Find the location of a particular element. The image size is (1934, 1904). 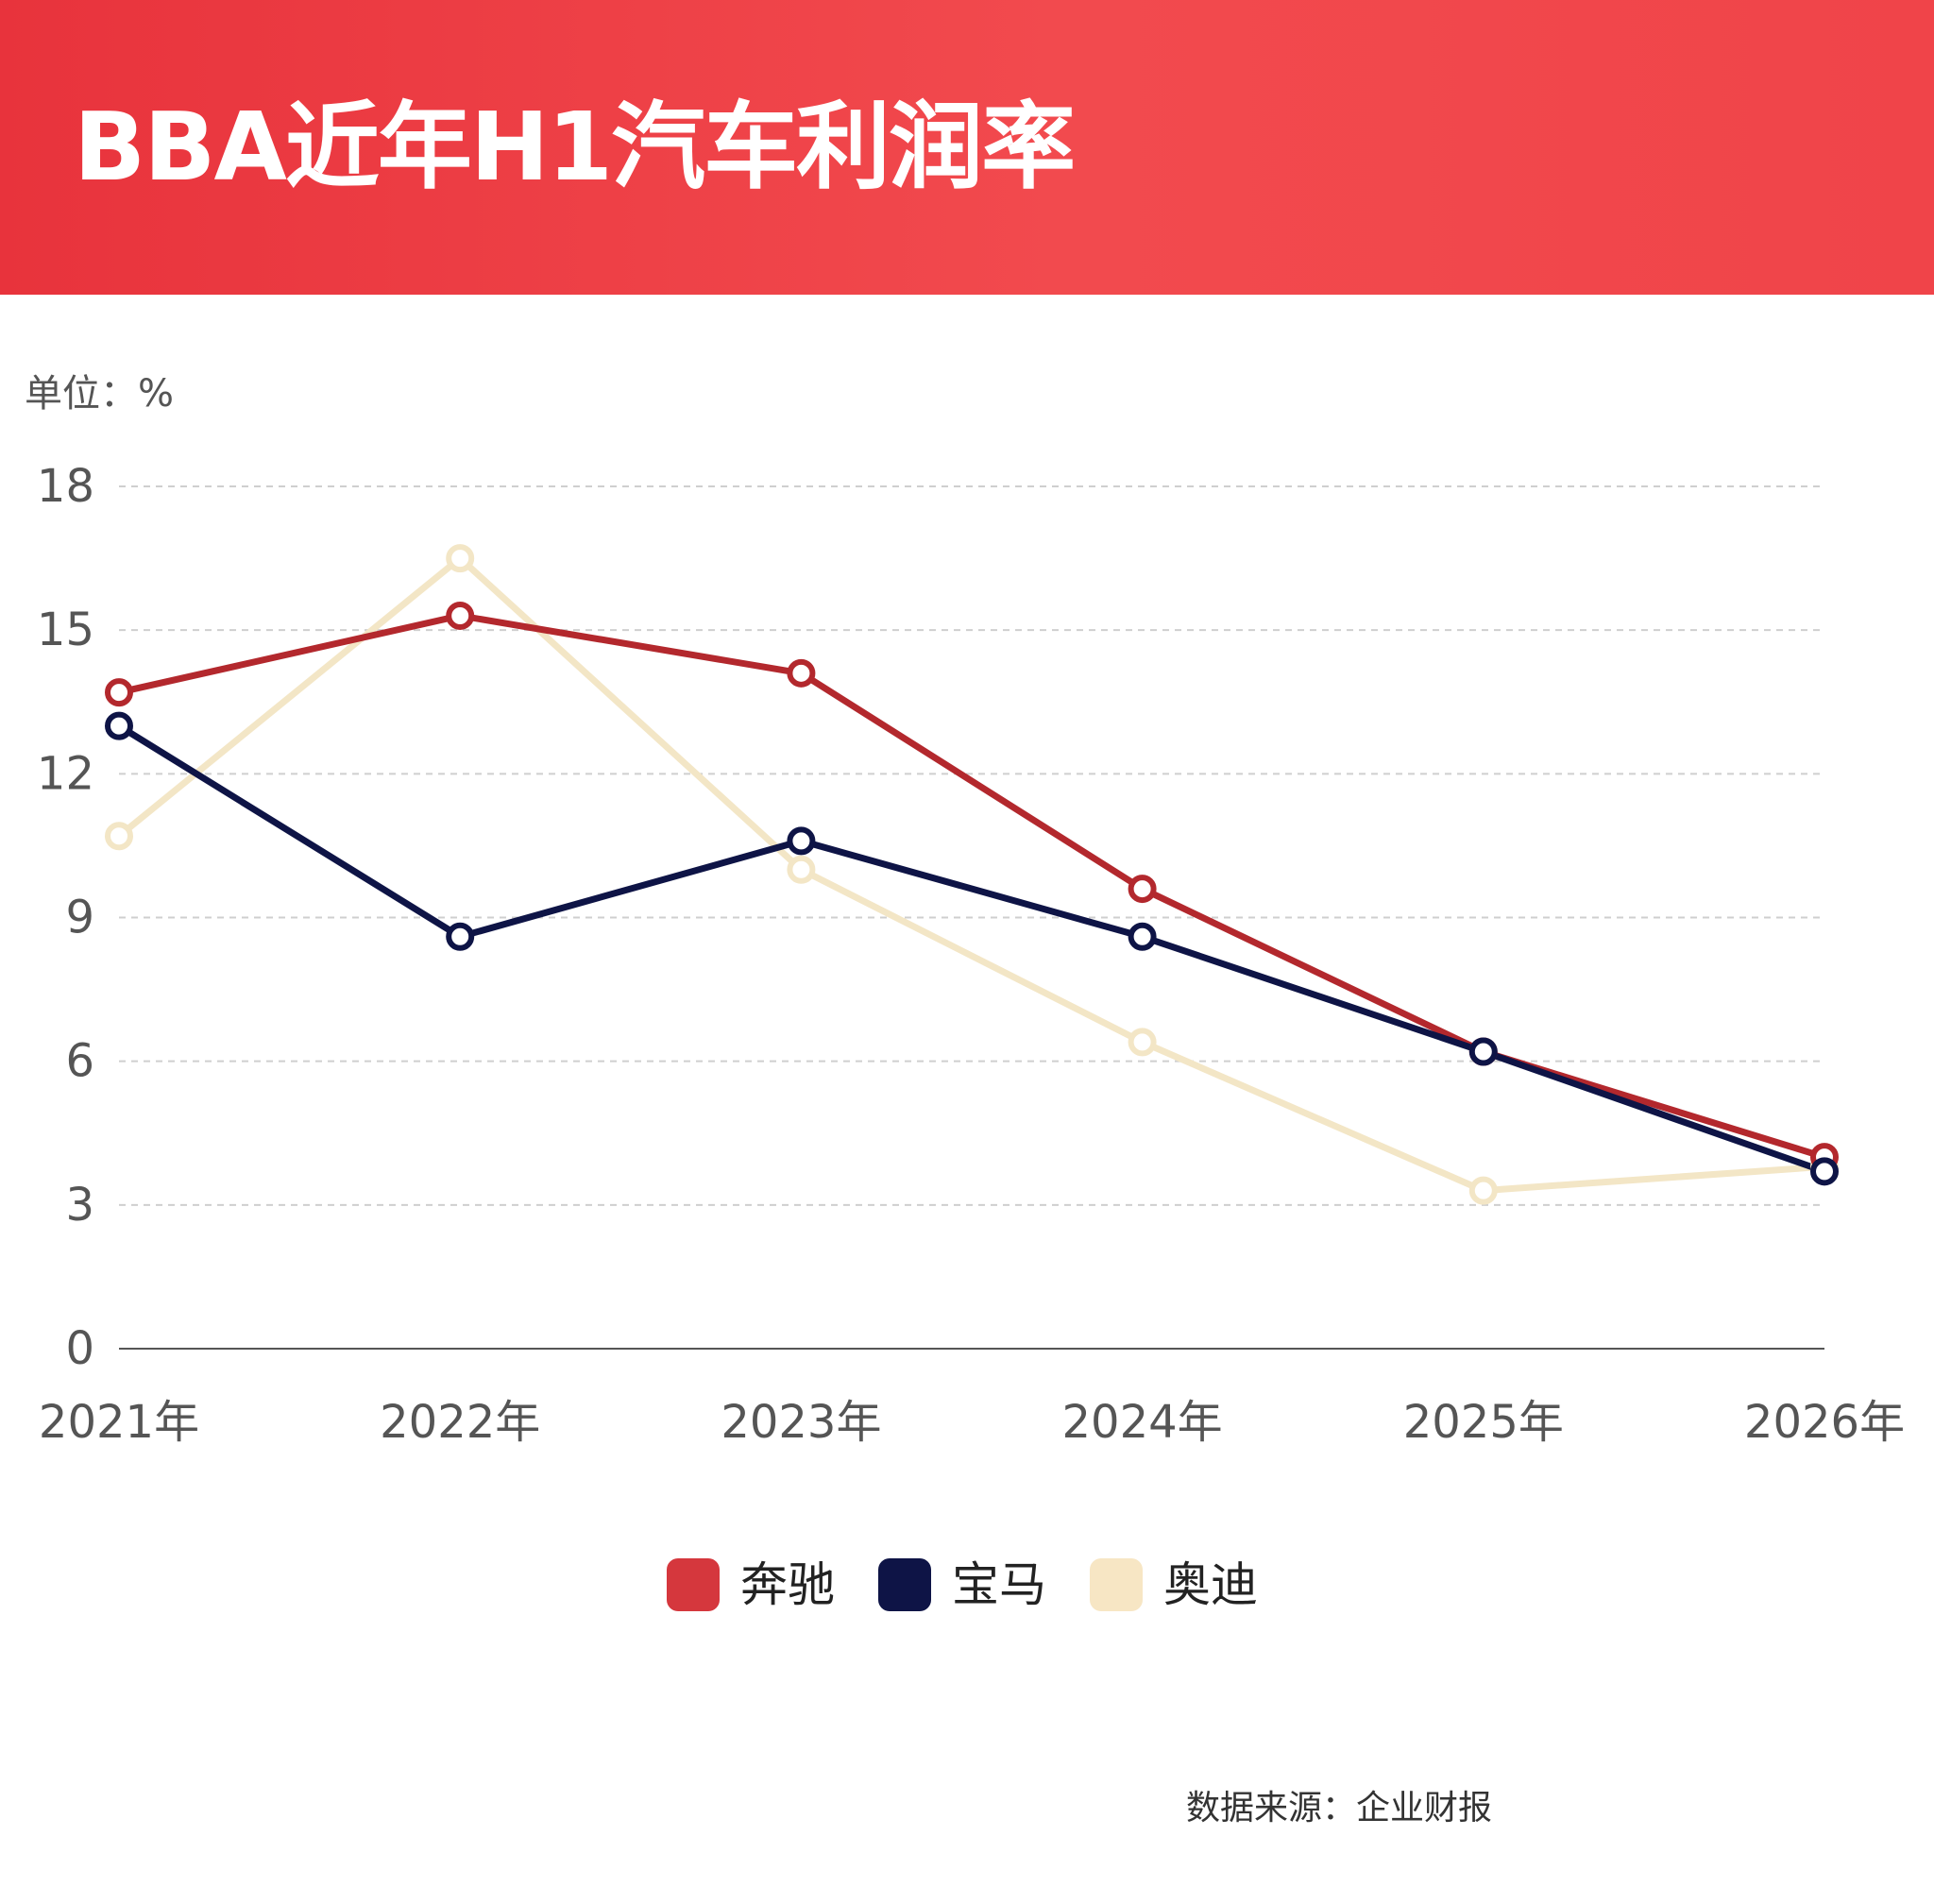

x-tick-label: 2023年 is located at coordinates (801, 1422).